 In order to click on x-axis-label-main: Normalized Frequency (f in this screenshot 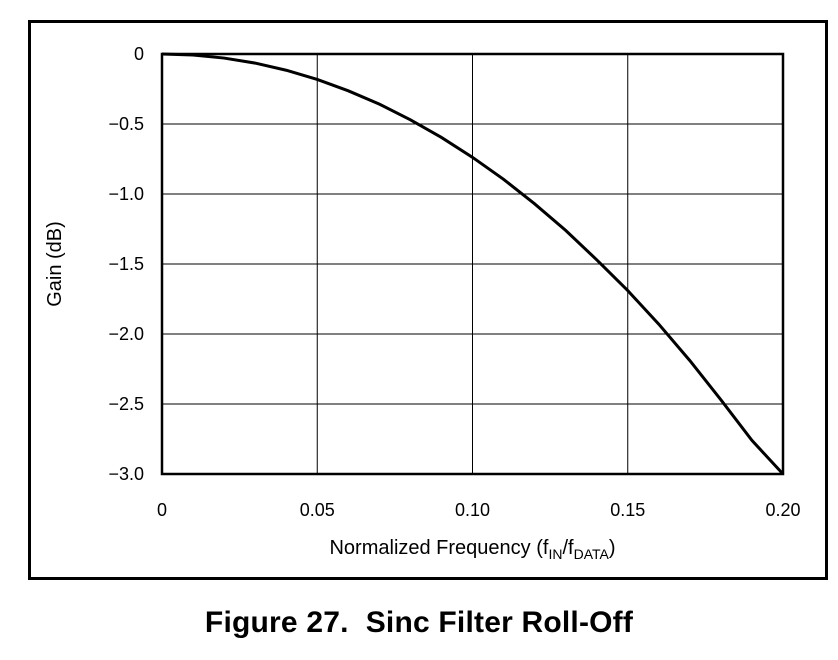, I will do `click(438, 548)`.